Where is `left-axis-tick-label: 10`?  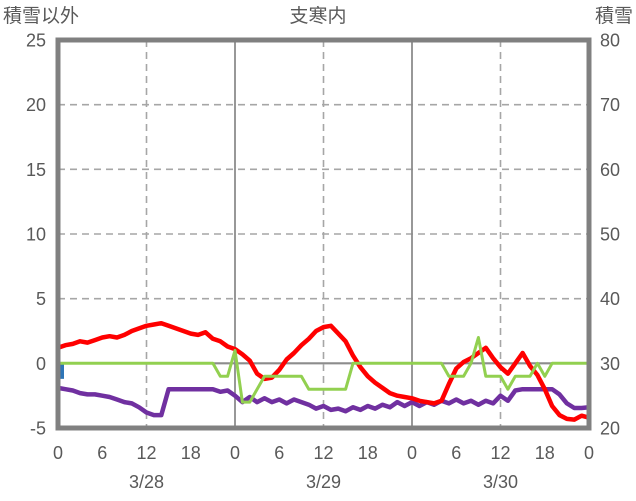
left-axis-tick-label: 10 is located at coordinates (36, 235).